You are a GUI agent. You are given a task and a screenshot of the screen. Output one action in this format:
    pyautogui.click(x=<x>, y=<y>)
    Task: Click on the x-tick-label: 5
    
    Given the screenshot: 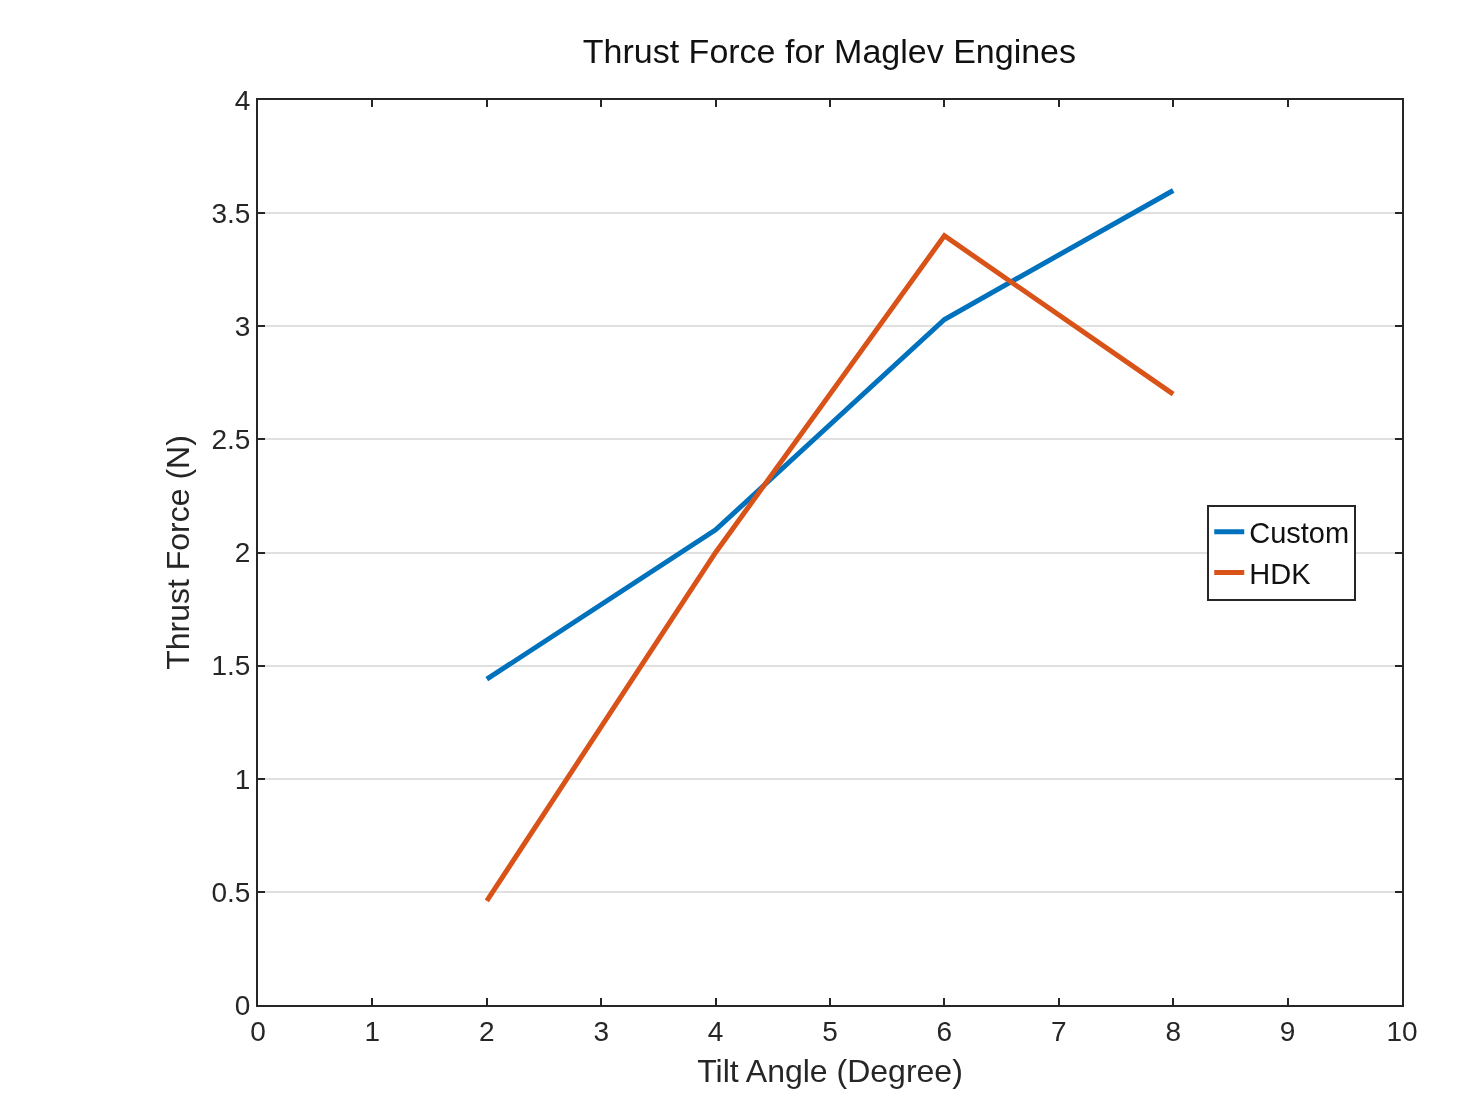 What is the action you would take?
    pyautogui.click(x=830, y=1031)
    